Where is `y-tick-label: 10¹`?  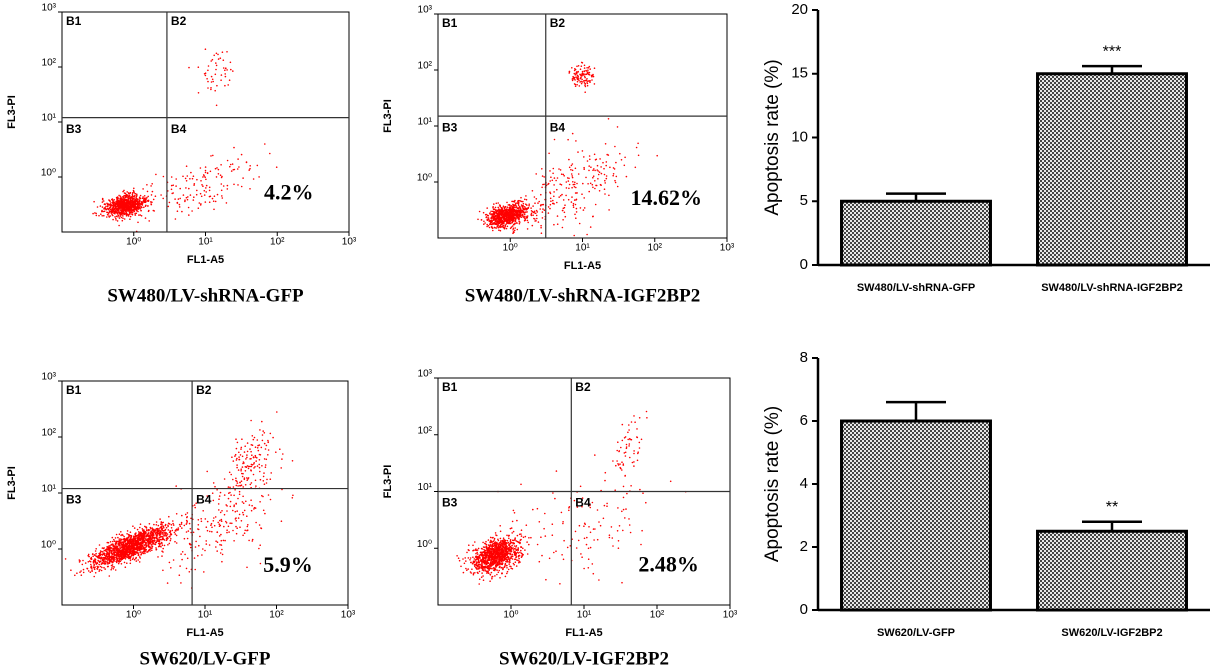 y-tick-label: 10¹ is located at coordinates (49, 489).